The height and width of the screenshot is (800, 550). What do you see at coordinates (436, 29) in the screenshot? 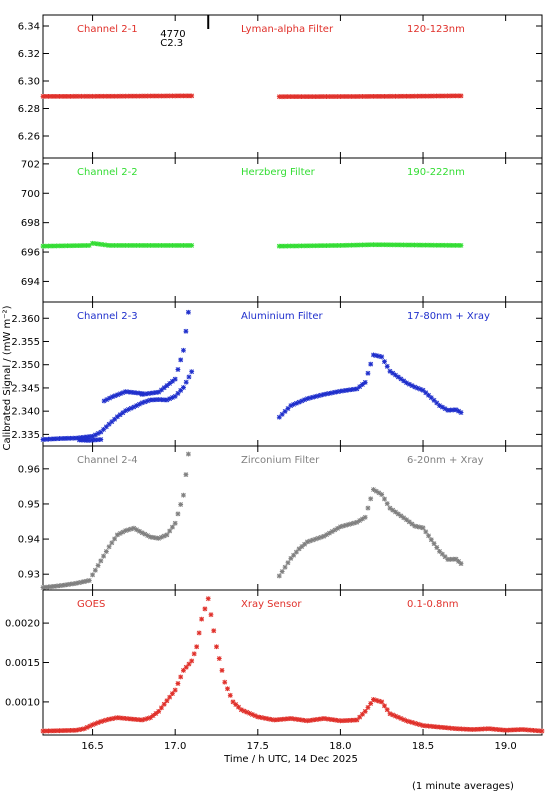
I see `panel-label-band: 120-123nm` at bounding box center [436, 29].